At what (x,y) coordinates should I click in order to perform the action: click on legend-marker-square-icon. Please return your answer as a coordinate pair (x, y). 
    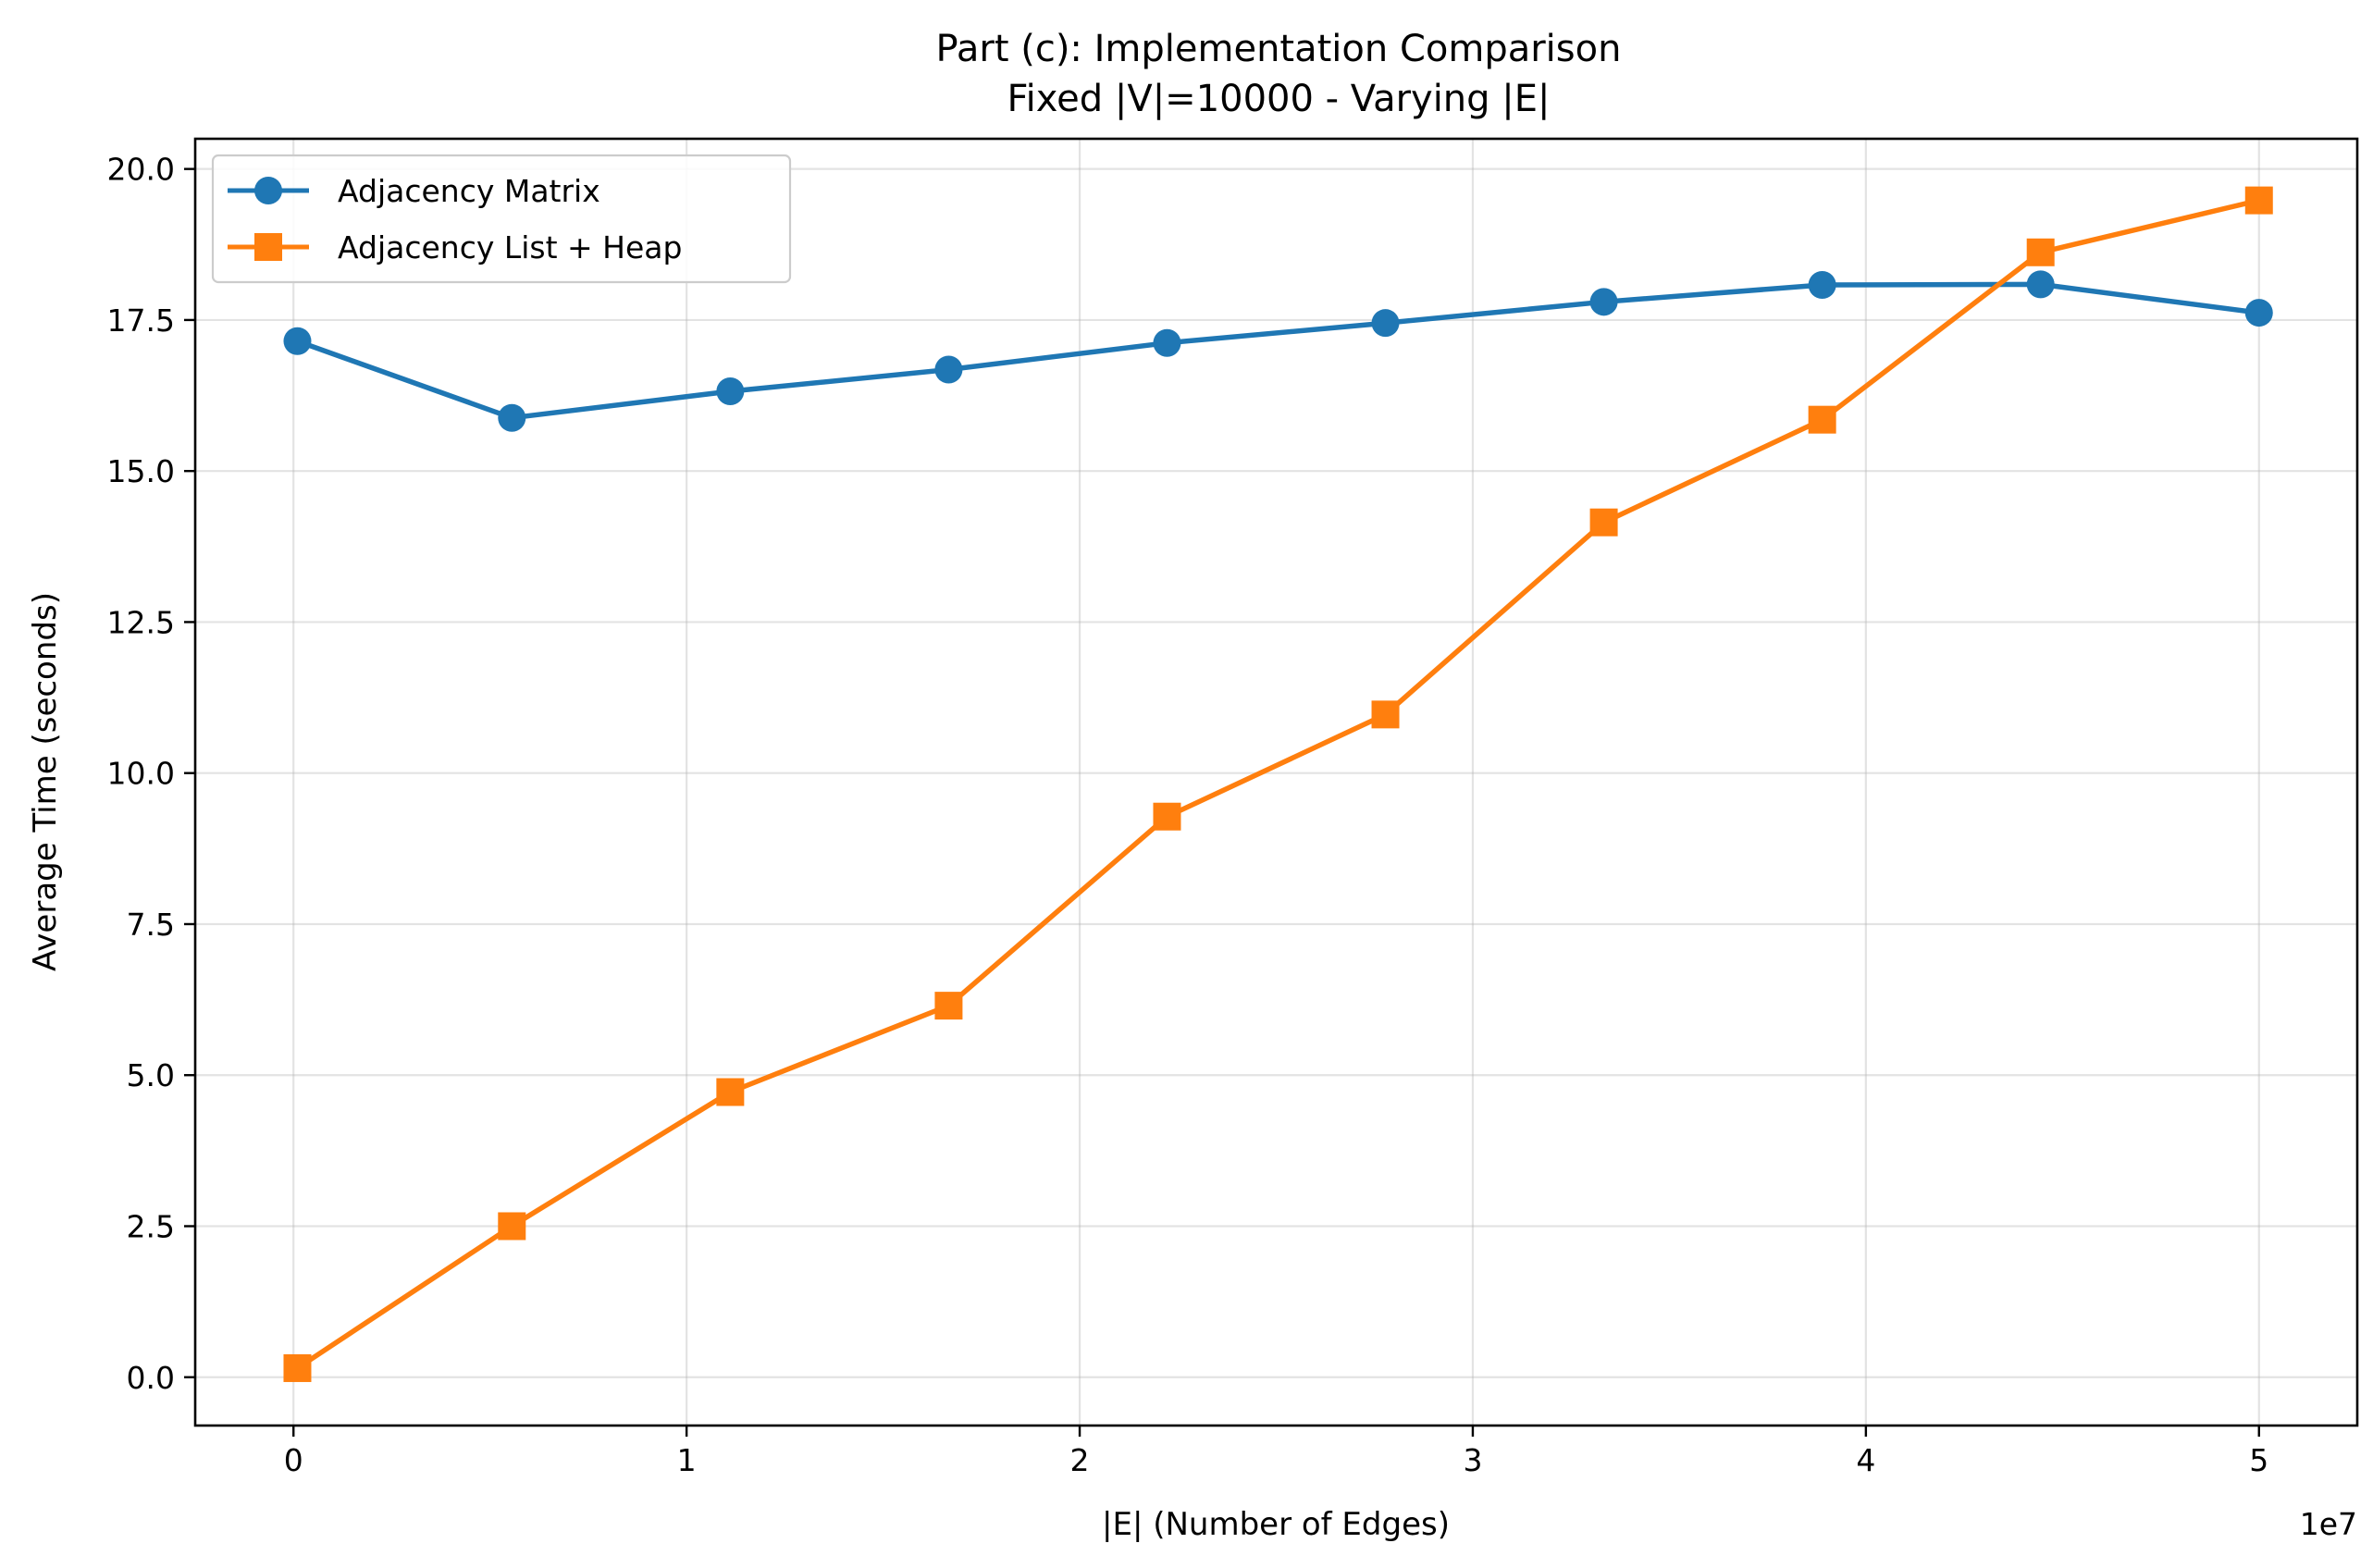
    Looking at the image, I should click on (268, 247).